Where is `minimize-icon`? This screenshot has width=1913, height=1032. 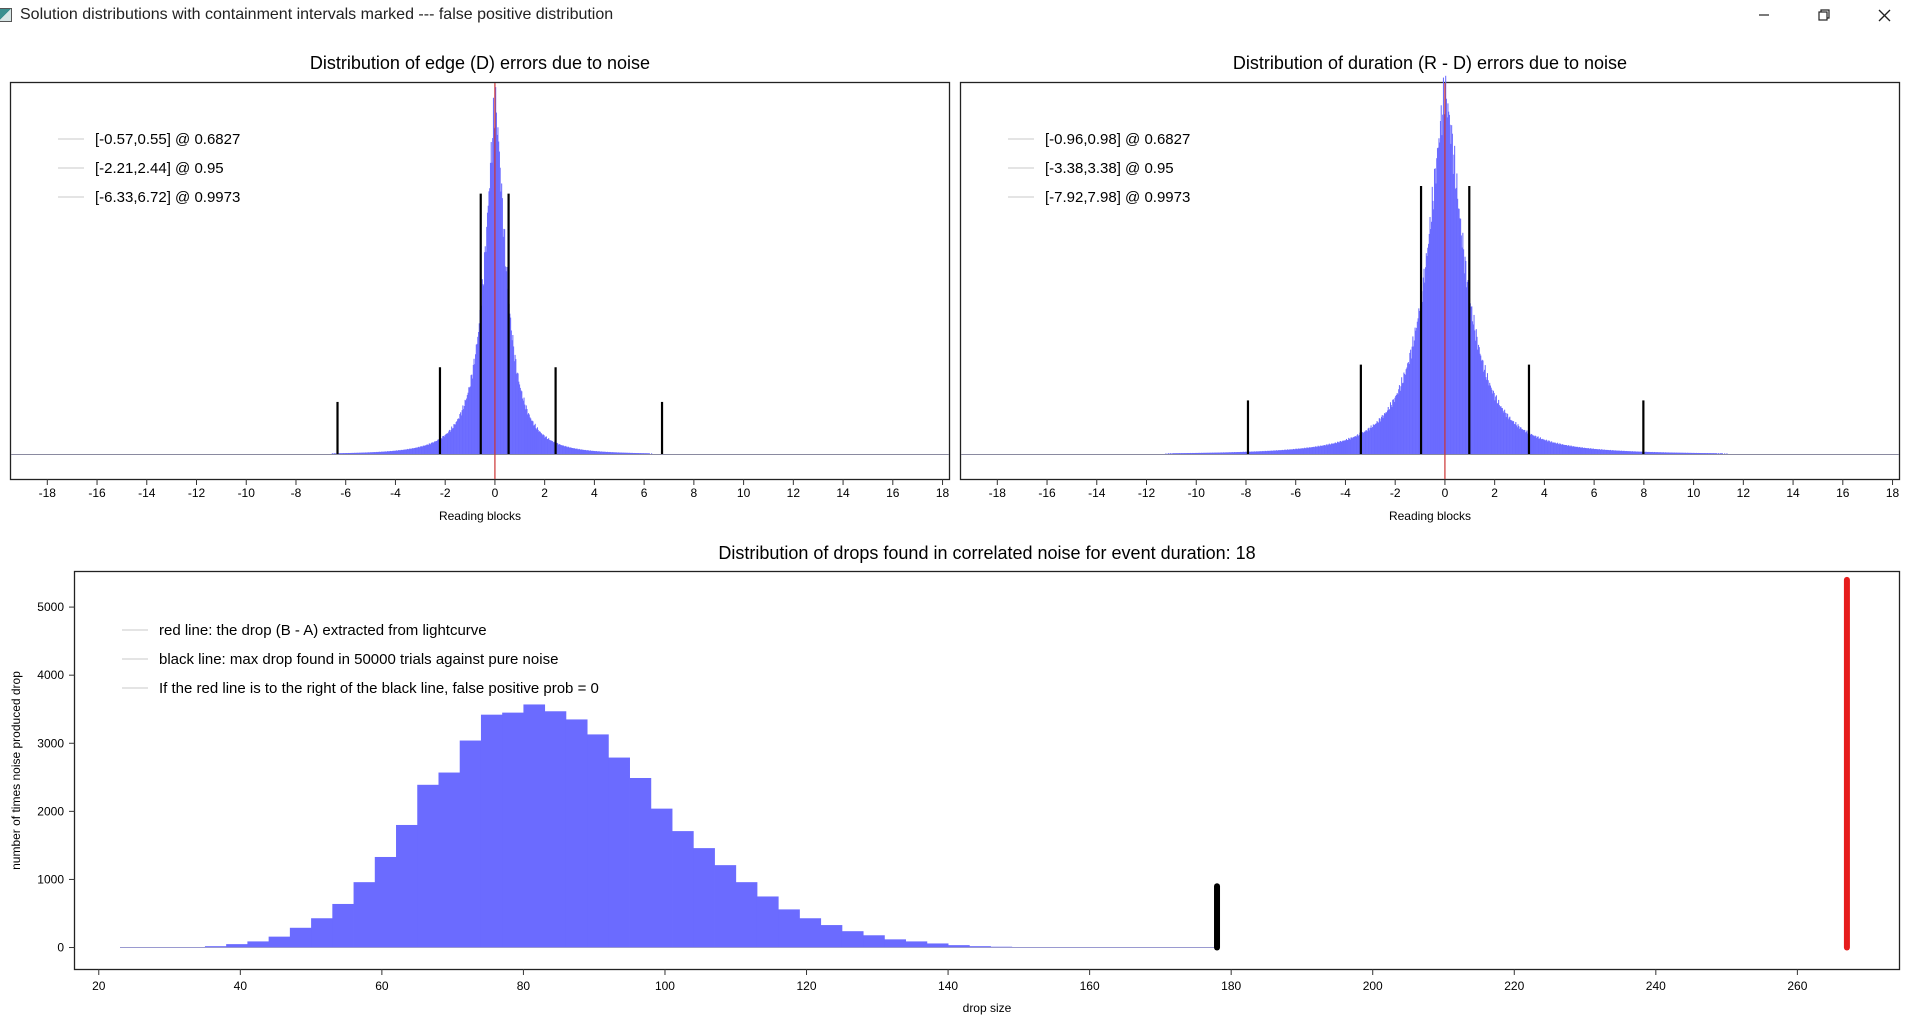
minimize-icon is located at coordinates (1764, 15).